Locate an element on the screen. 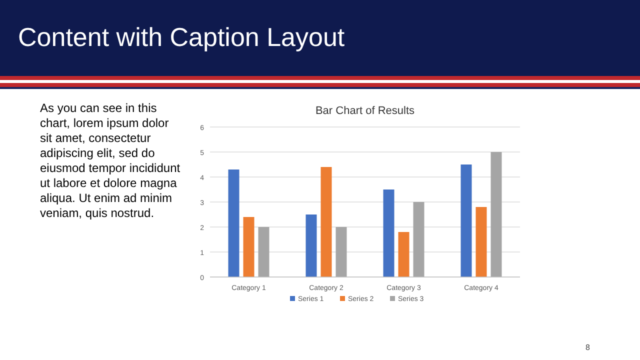 This screenshot has height=360, width=640. text: 8 is located at coordinates (588, 347).